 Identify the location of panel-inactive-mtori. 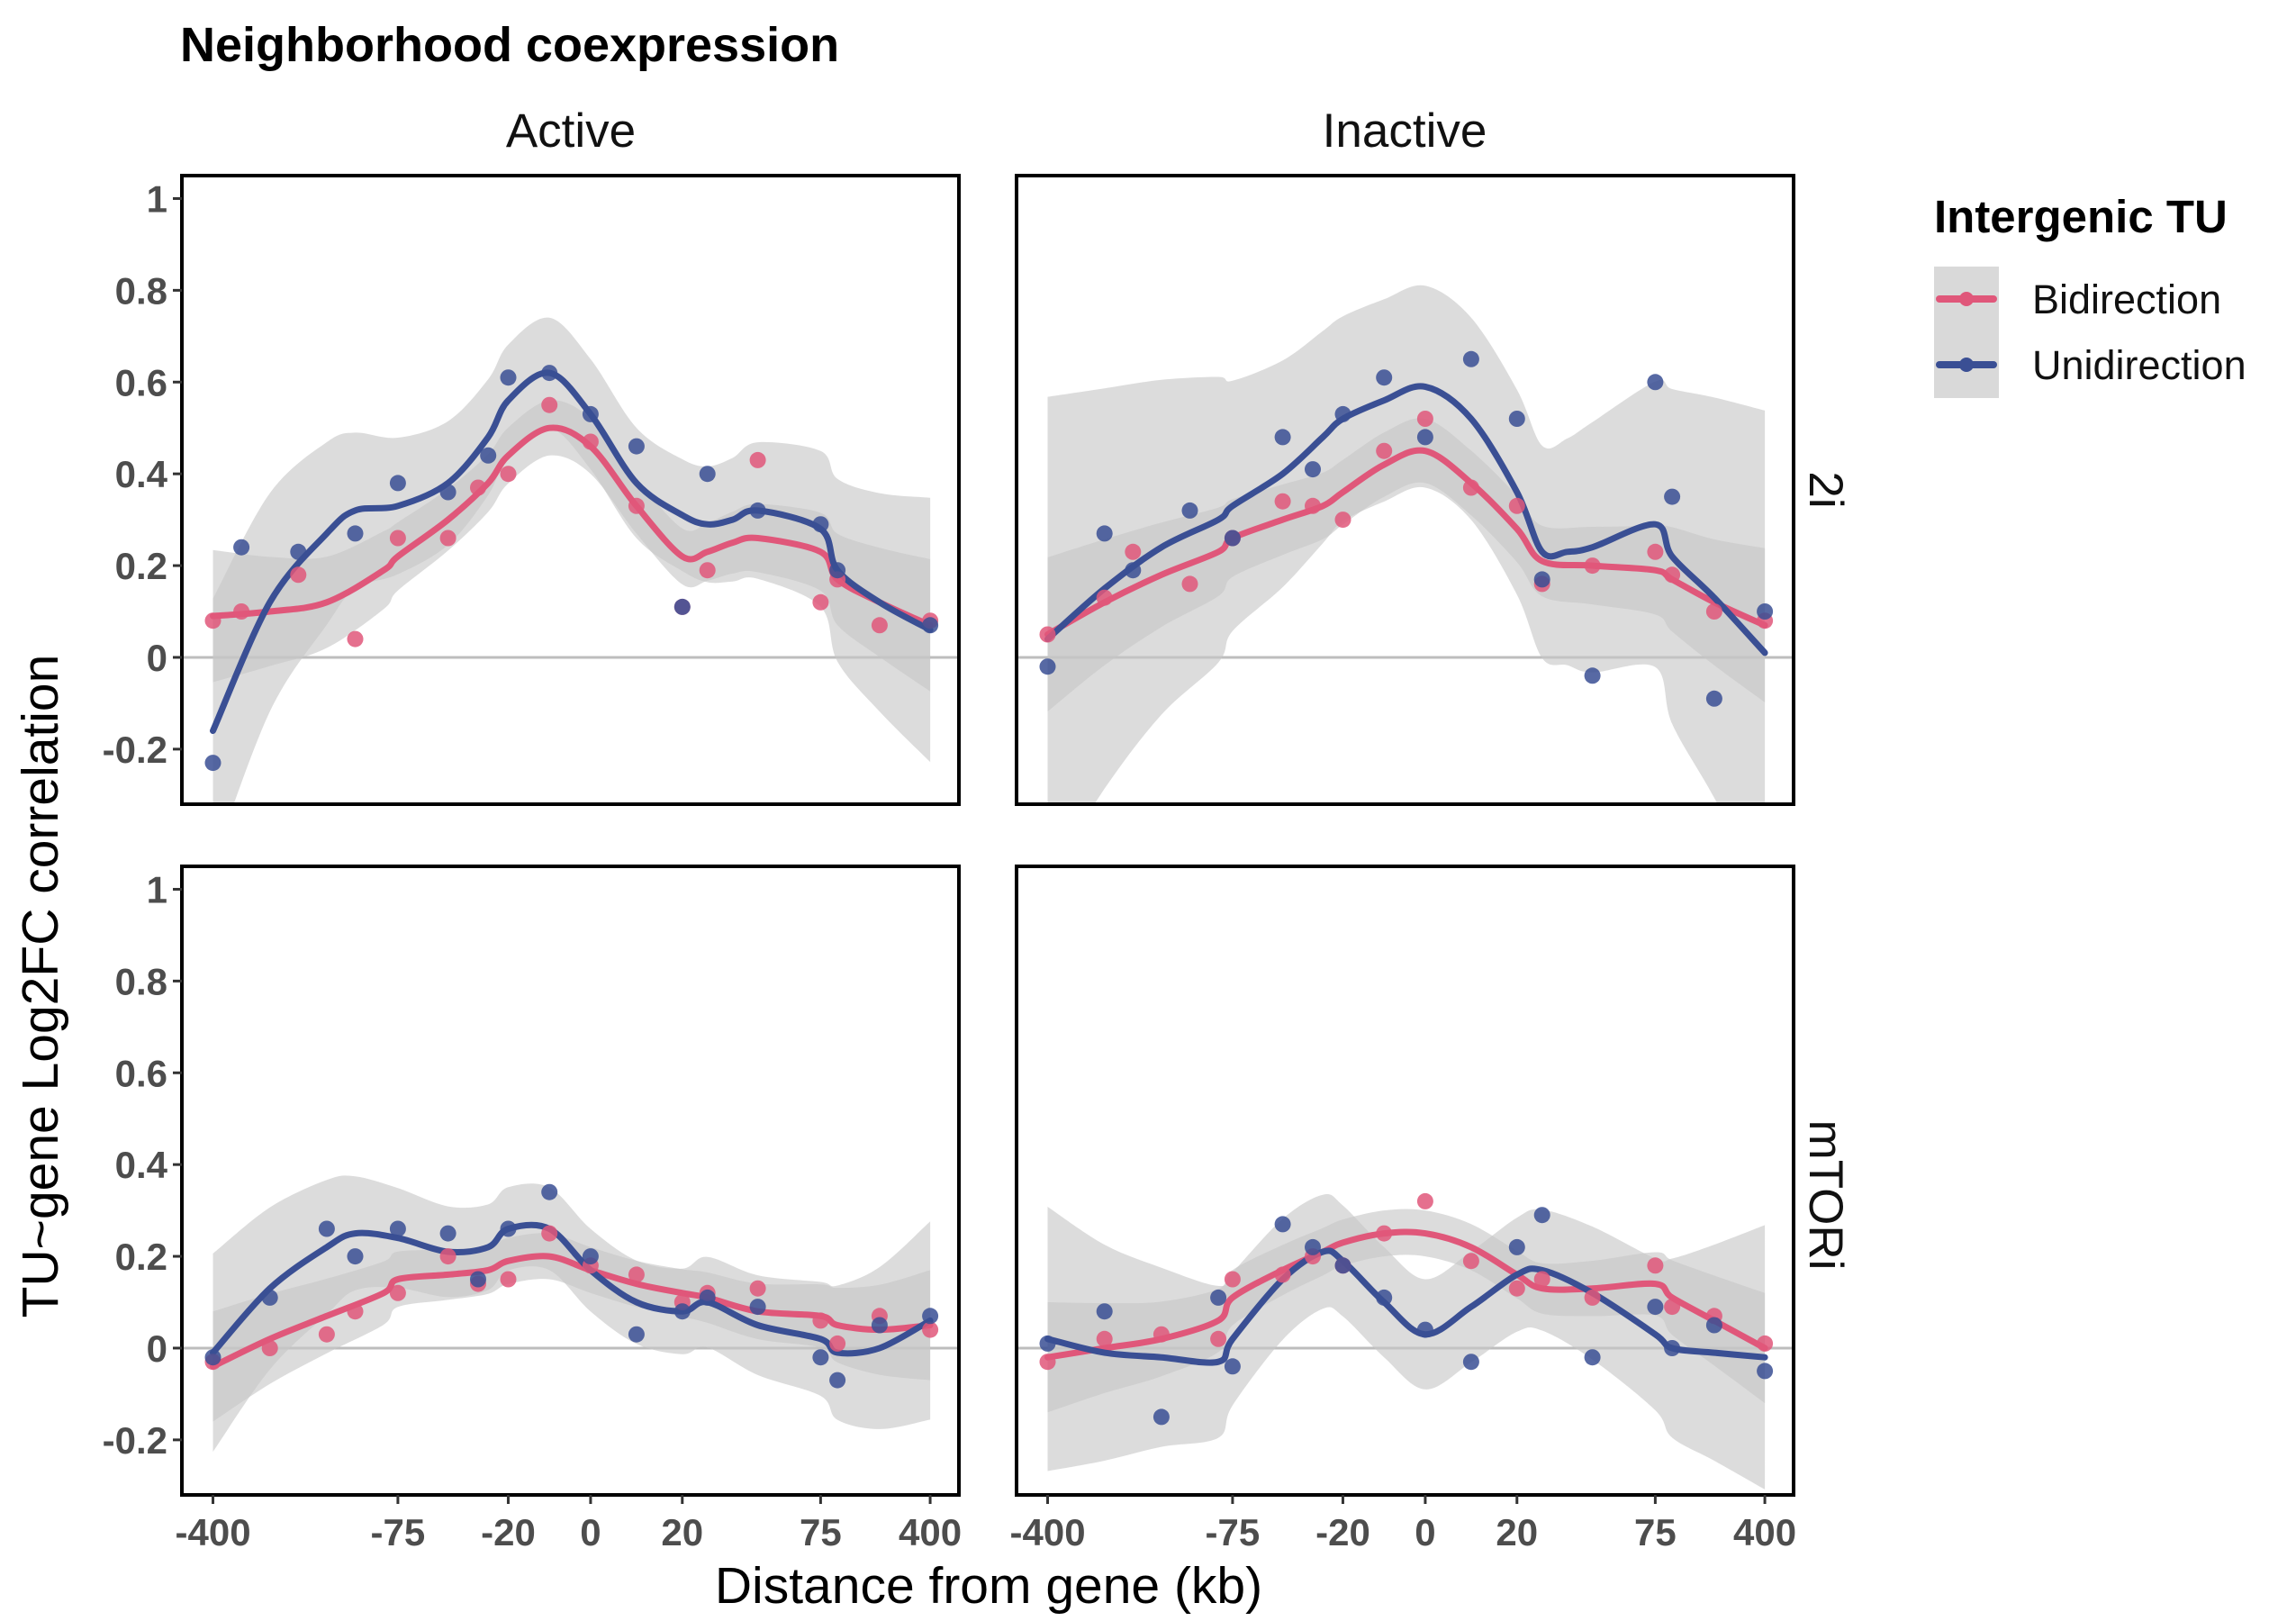
(1405, 1181).